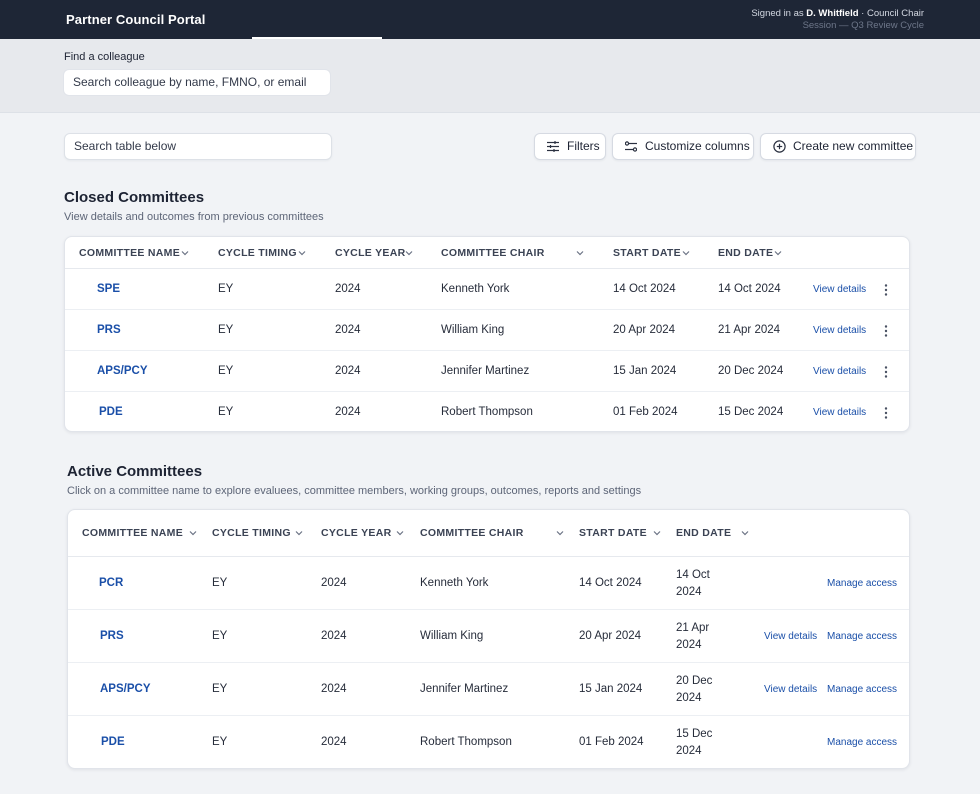 The width and height of the screenshot is (980, 794). I want to click on finder-label: Find a colleague, so click(104, 57).